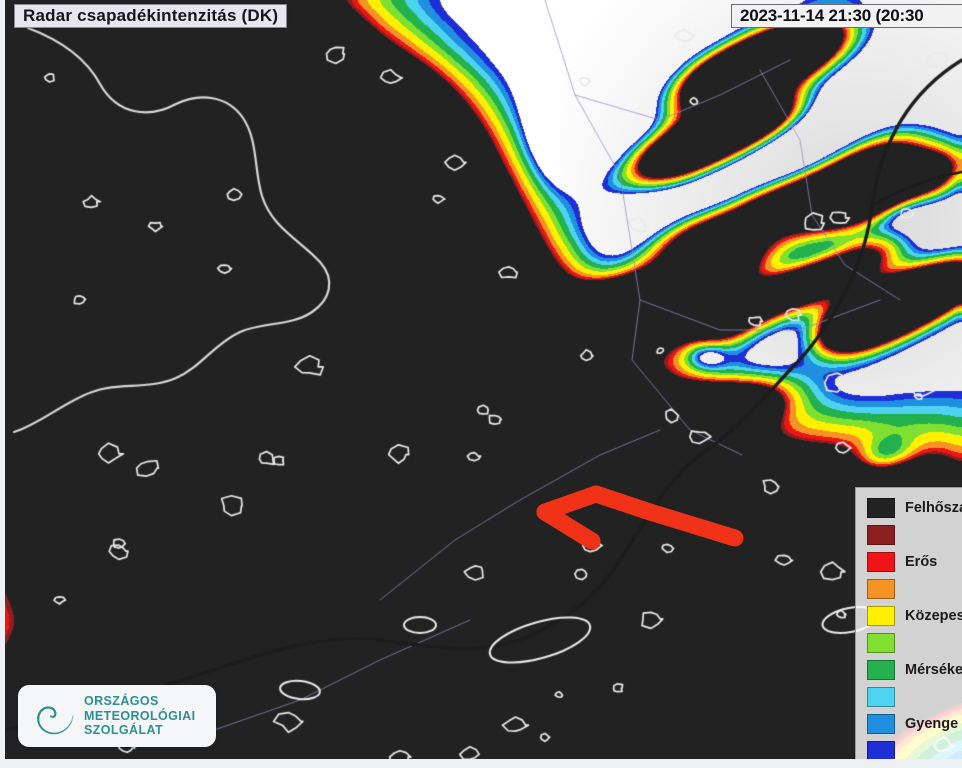 This screenshot has width=962, height=768. I want to click on legend-row: Felhőszak, so click(914, 507).